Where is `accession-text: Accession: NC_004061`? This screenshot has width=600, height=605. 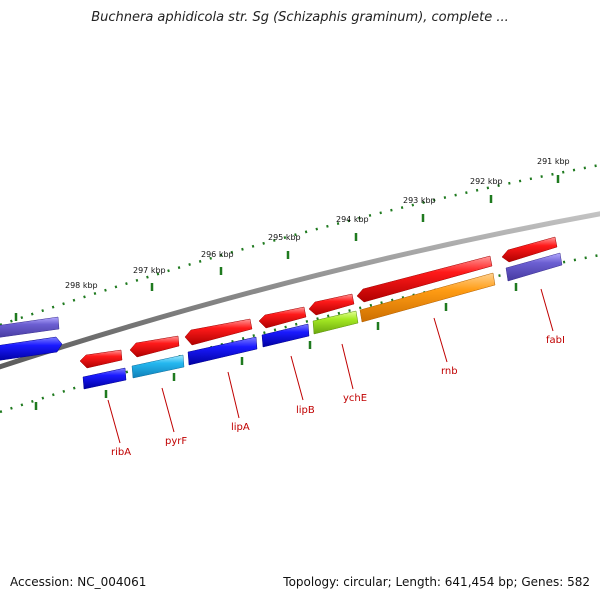
accession-text: Accession: NC_004061 is located at coordinates (78, 582).